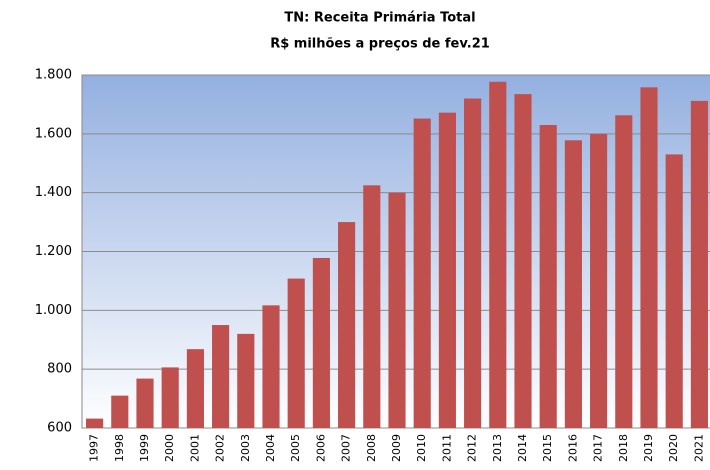  What do you see at coordinates (144, 448) in the screenshot?
I see `x-tick-label: 1999` at bounding box center [144, 448].